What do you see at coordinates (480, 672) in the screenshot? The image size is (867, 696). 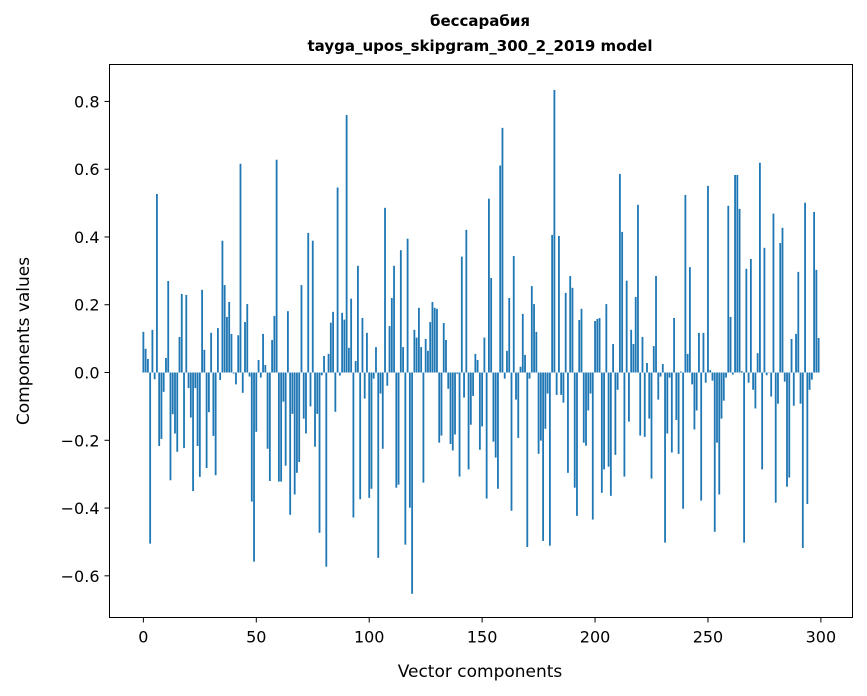 I see `x-axis-label: Vector components` at bounding box center [480, 672].